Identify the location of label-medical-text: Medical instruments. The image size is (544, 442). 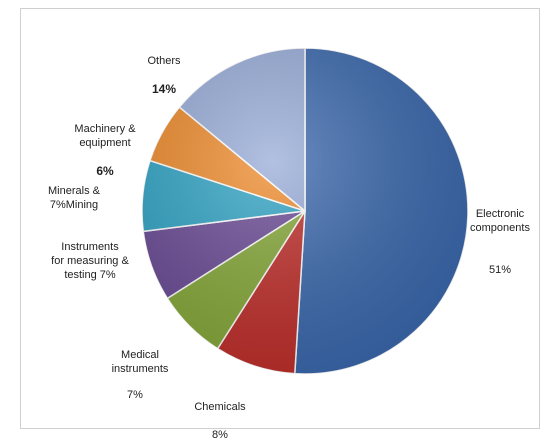
(140, 362).